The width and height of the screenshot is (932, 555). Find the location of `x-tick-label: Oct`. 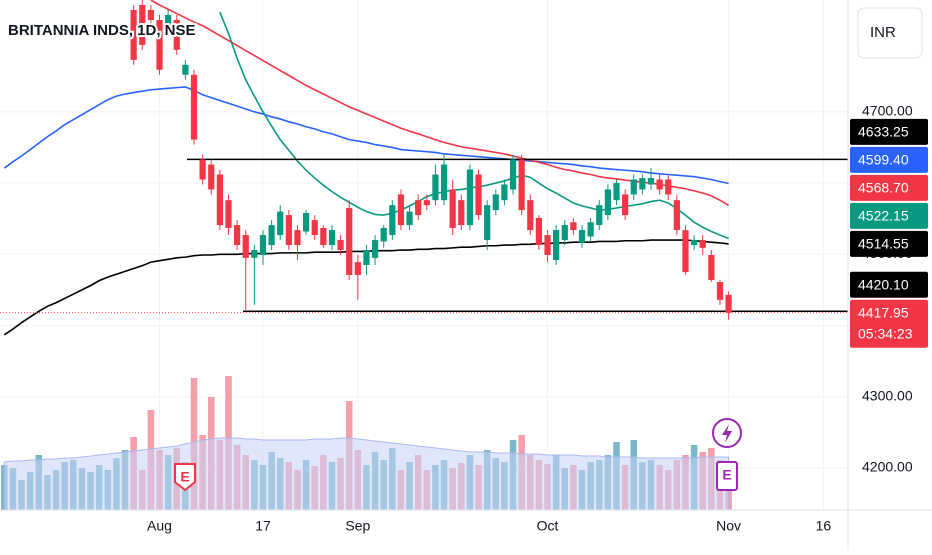

x-tick-label: Oct is located at coordinates (548, 526).